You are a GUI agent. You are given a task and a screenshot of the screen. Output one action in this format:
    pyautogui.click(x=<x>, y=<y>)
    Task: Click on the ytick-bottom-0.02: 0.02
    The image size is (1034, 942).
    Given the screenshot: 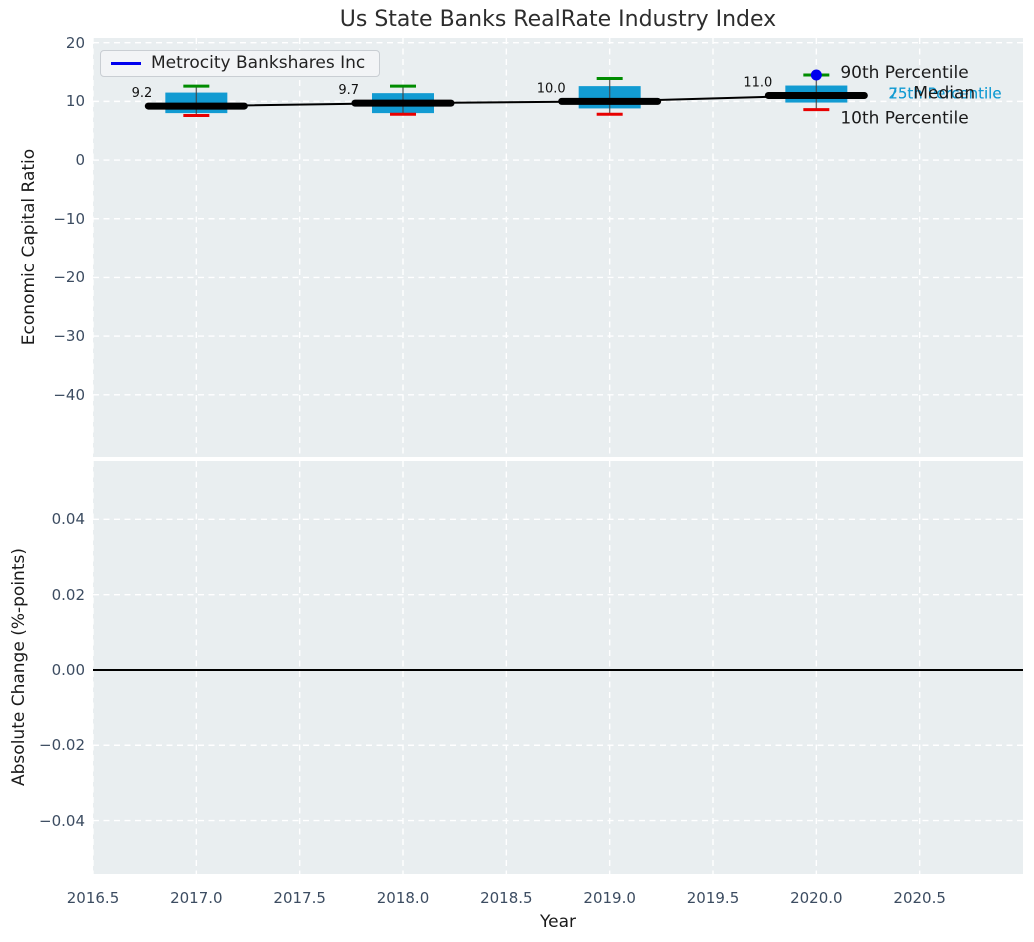 What is the action you would take?
    pyautogui.click(x=68, y=594)
    